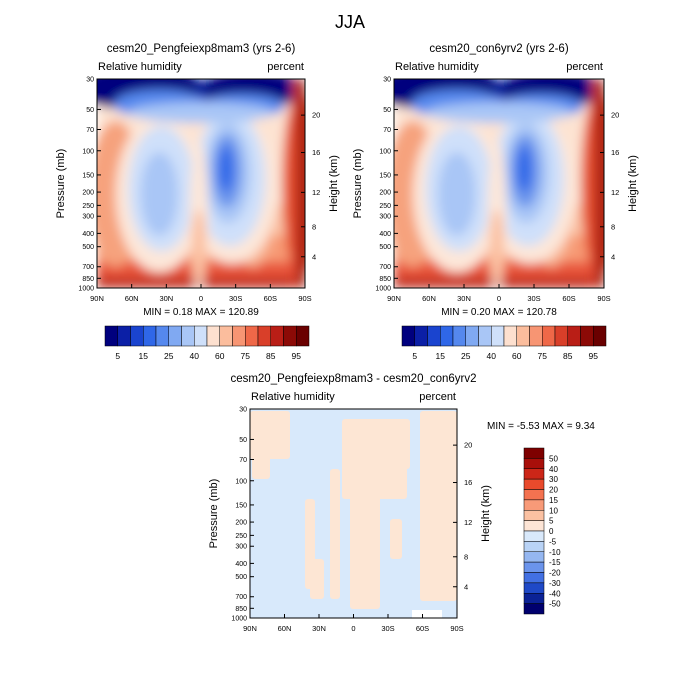 This screenshot has height=700, width=700. I want to click on height-tick-label: 20, so click(468, 445).